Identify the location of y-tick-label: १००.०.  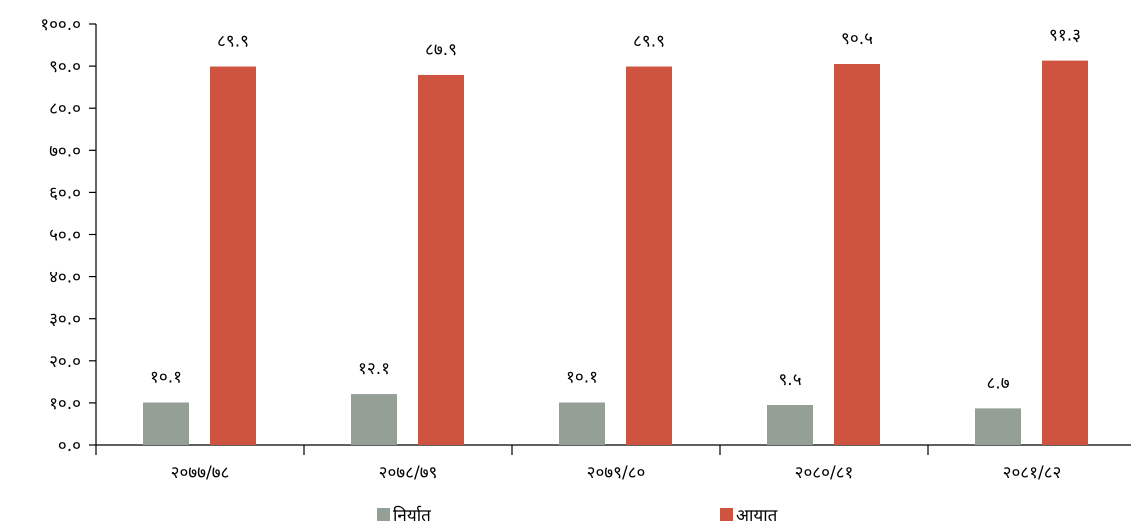
(60, 25).